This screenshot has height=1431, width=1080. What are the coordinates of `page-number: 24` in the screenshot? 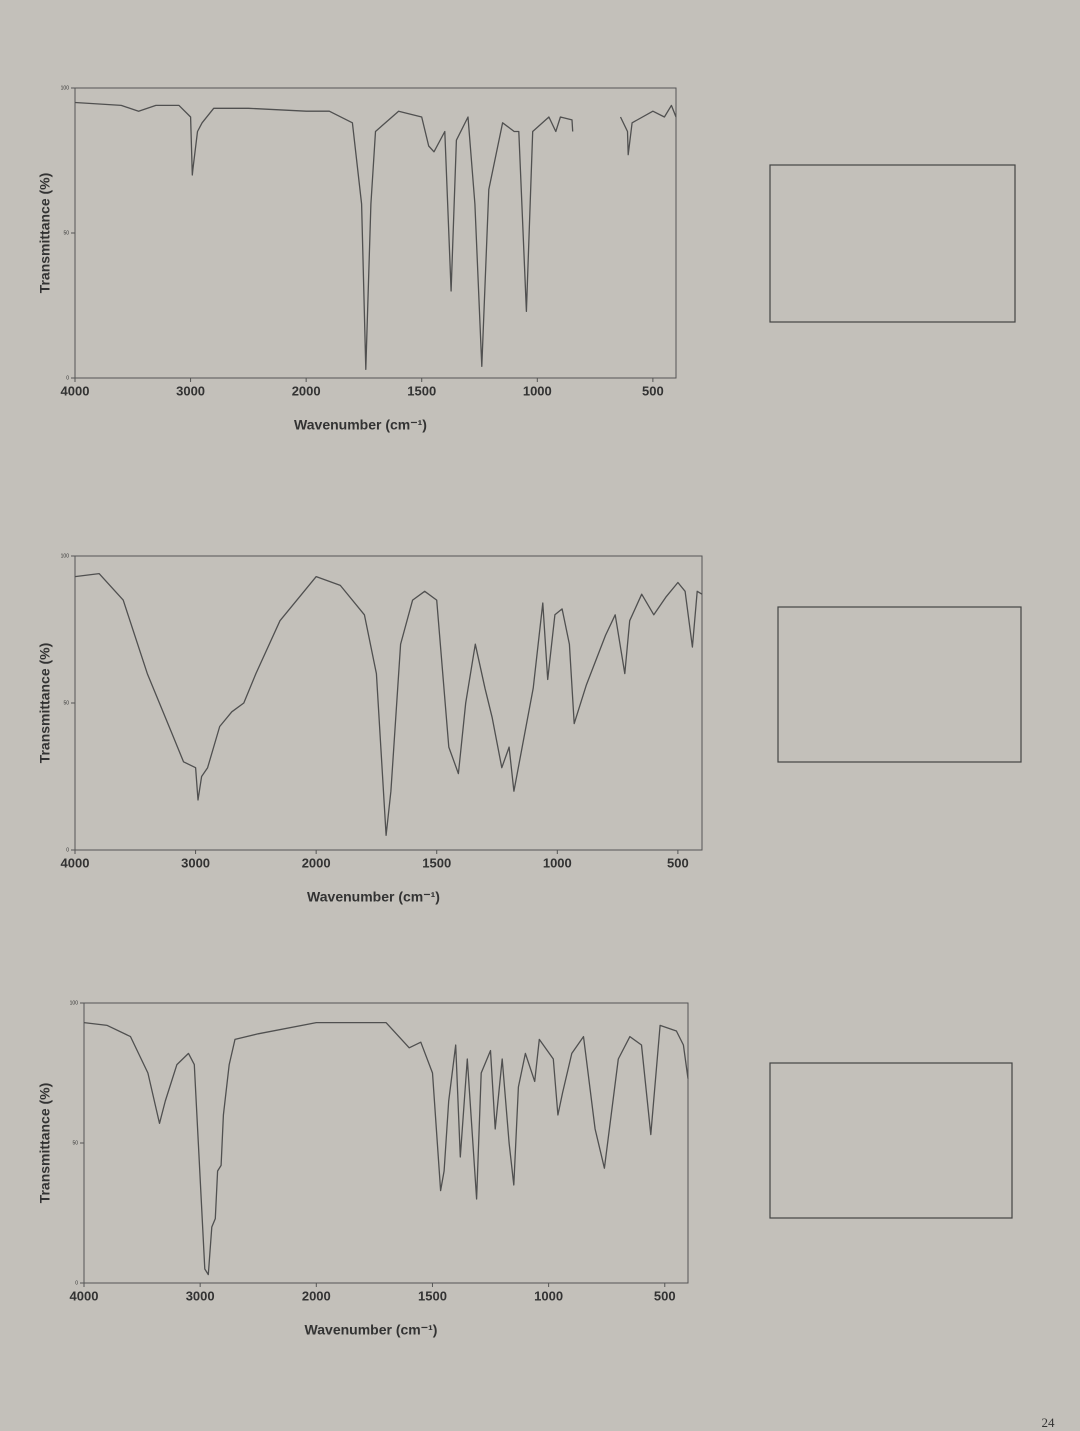 It's located at (1049, 1422).